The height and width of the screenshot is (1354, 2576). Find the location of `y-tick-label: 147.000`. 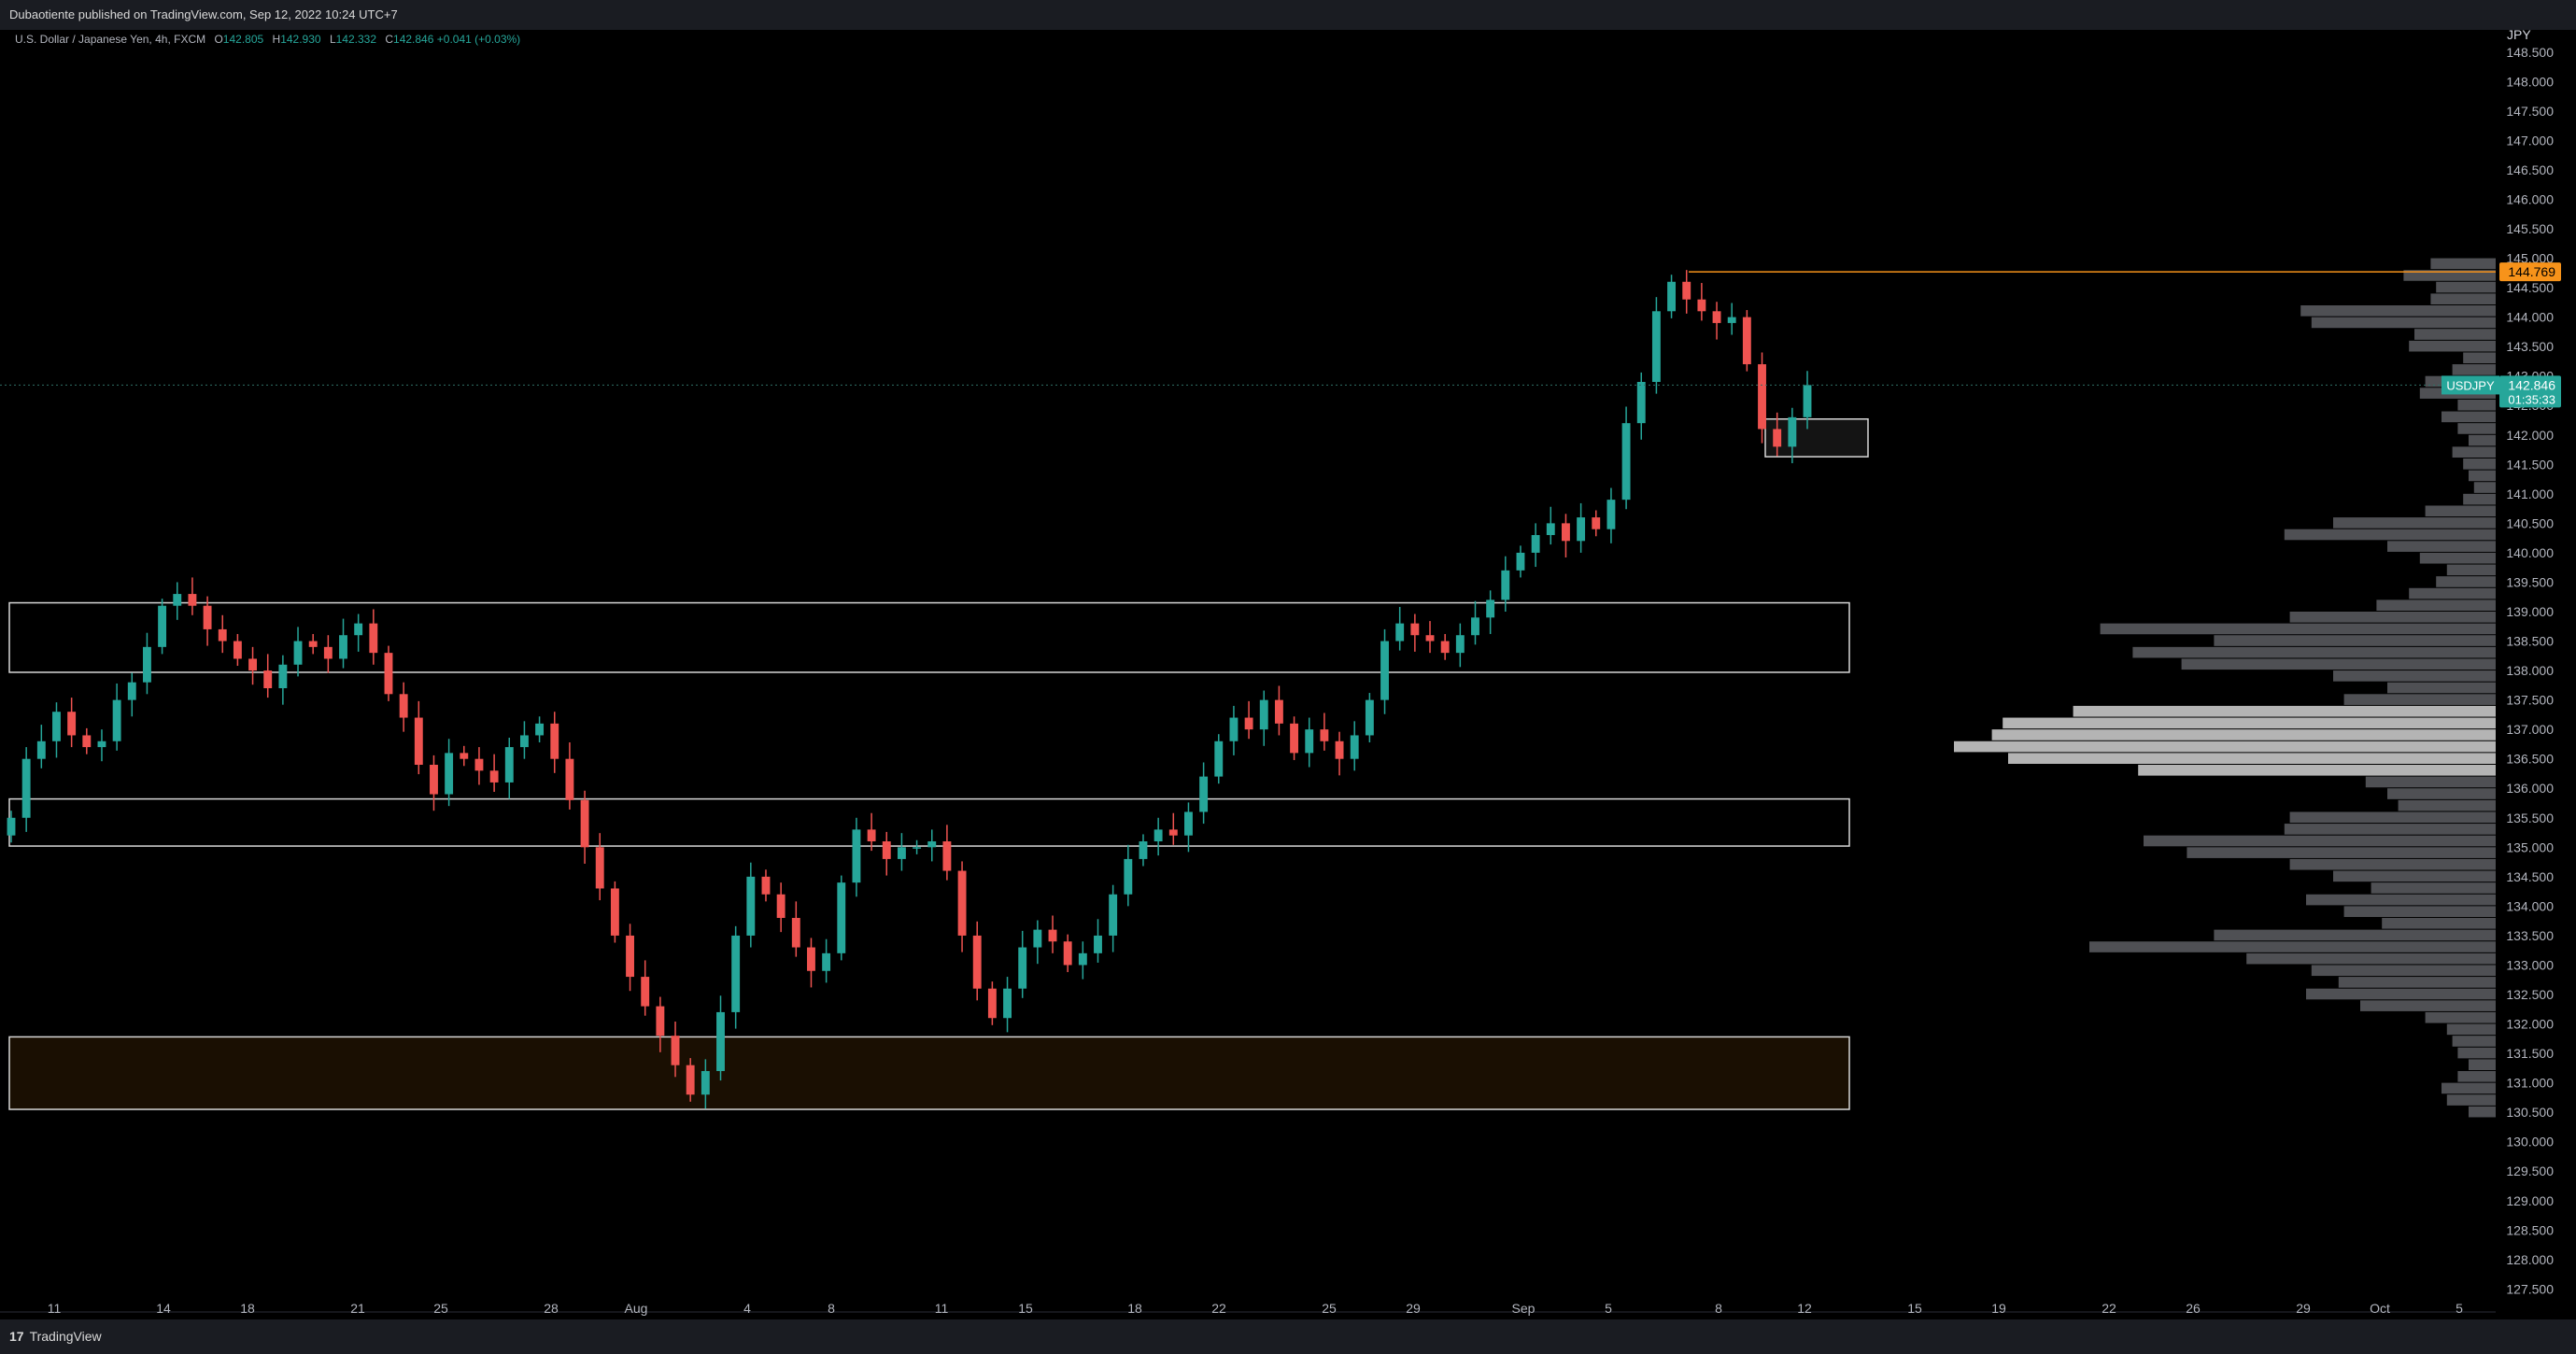

y-tick-label: 147.000 is located at coordinates (2530, 140).